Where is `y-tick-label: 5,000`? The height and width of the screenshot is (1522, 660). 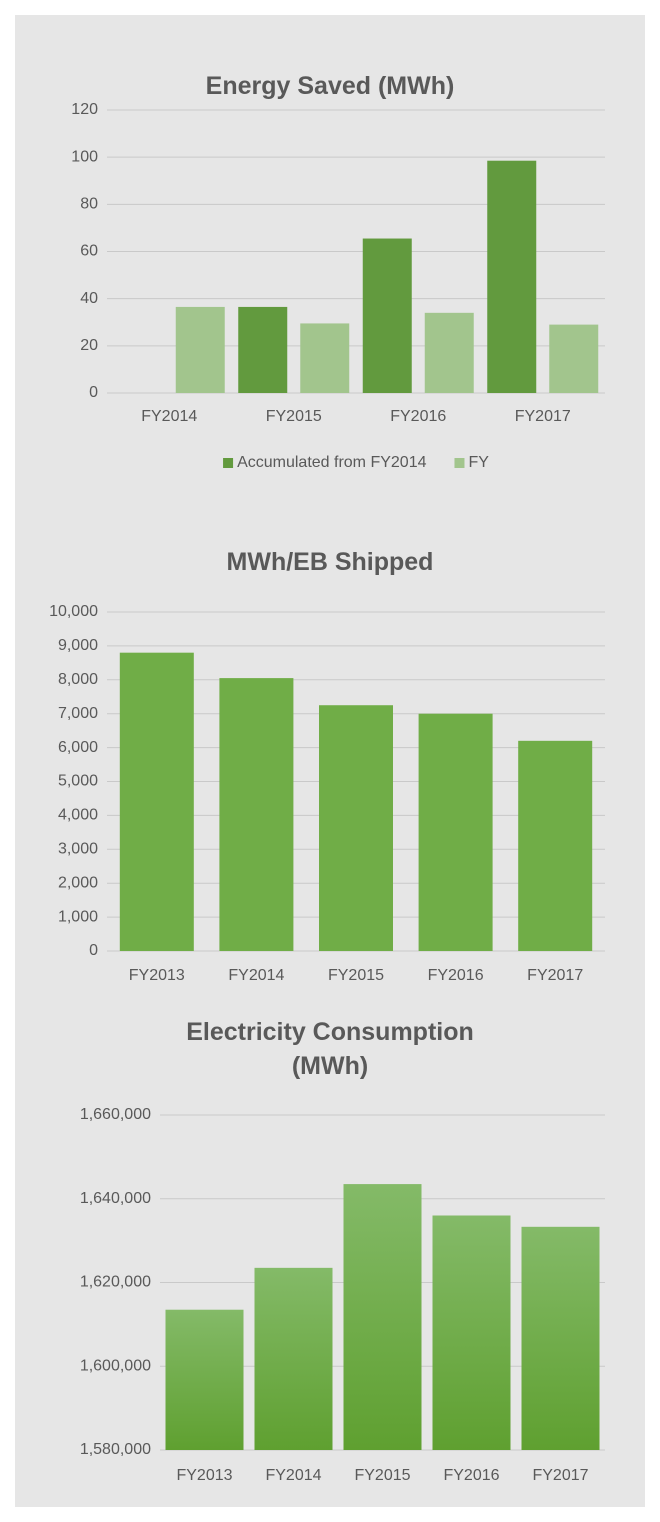
y-tick-label: 5,000 is located at coordinates (78, 781).